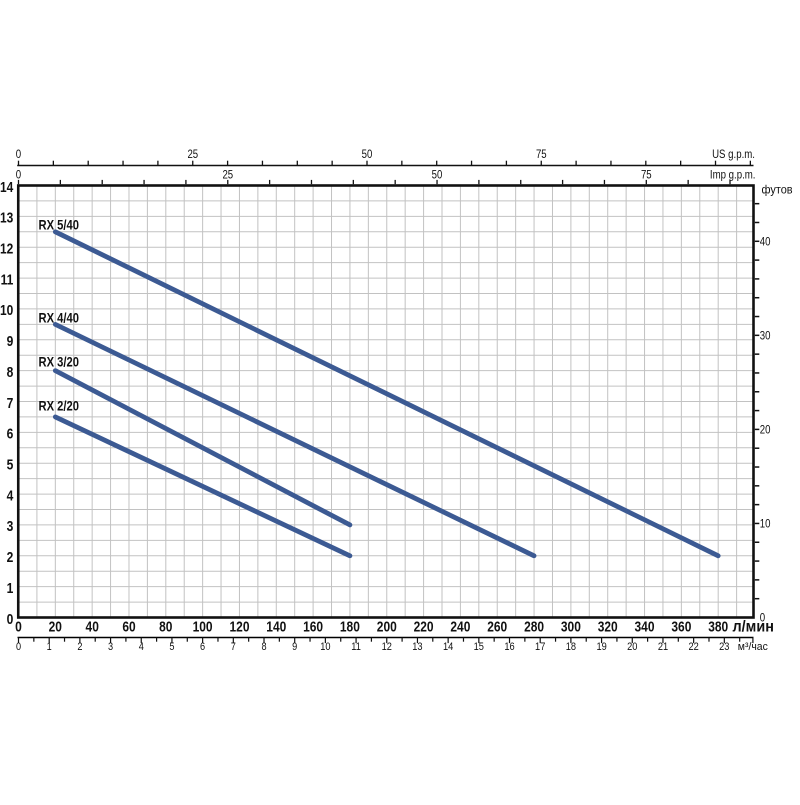 The image size is (800, 805). Describe the element at coordinates (59, 406) in the screenshot. I see `svg-text: RX 2/20` at that location.